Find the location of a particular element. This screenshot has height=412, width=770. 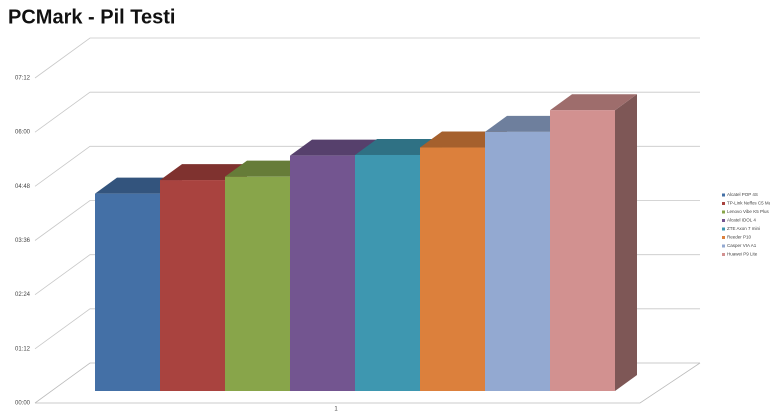

legend-label: Alcatel IDOL 4 is located at coordinates (741, 220).